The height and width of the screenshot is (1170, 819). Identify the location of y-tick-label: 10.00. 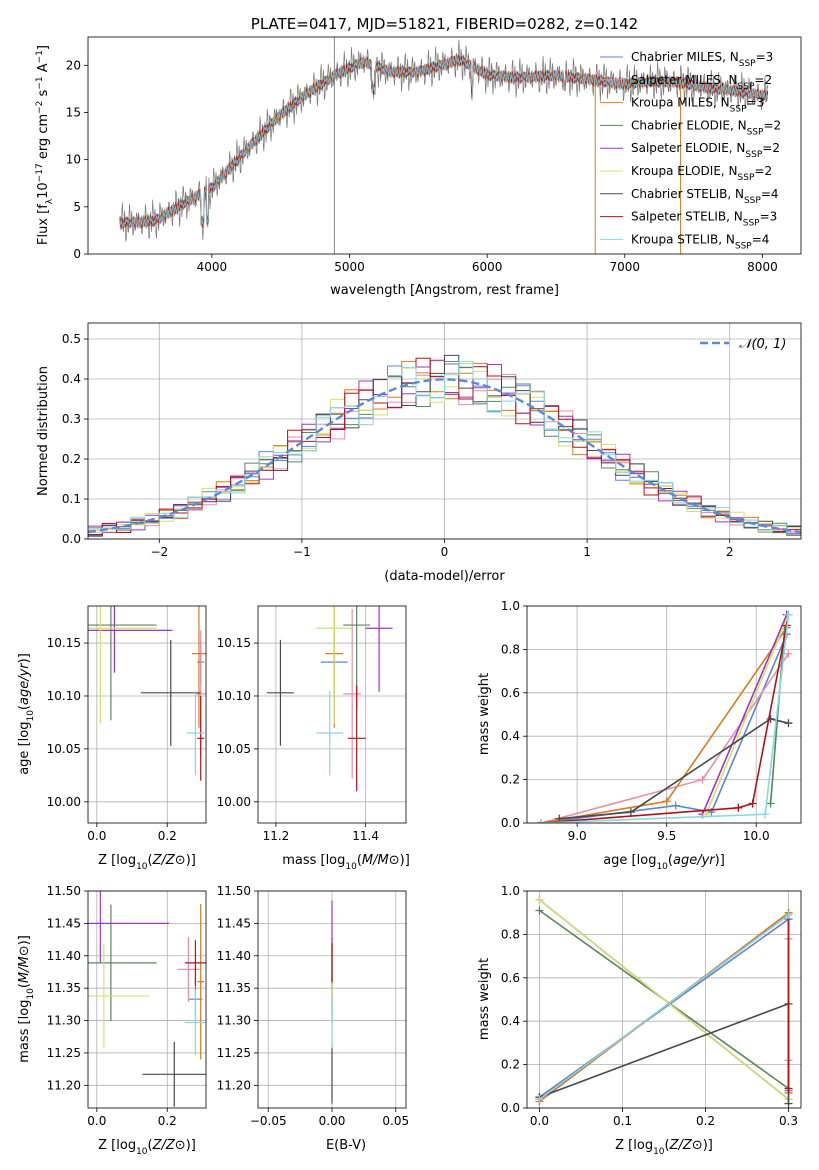
(64, 802).